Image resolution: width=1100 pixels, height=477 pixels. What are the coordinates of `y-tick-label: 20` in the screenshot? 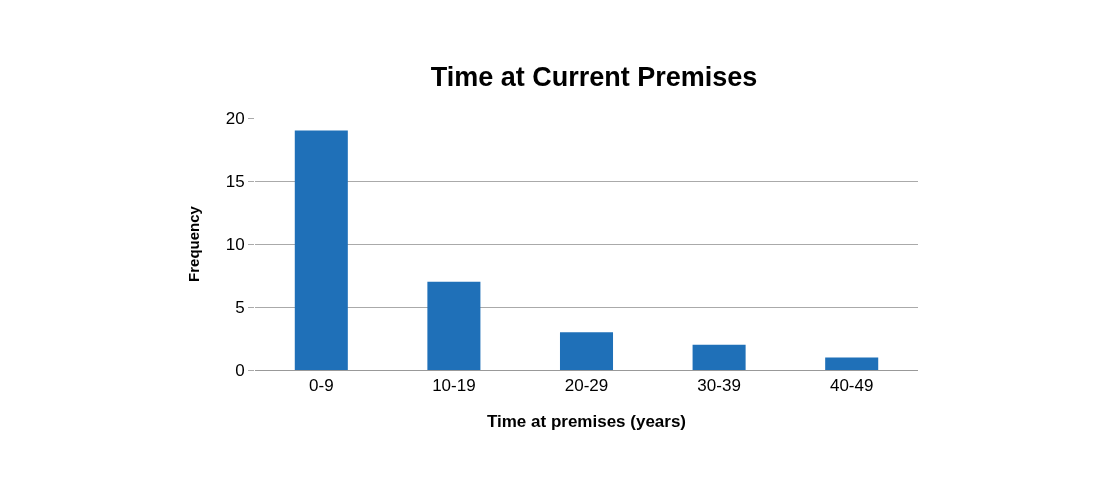 It's located at (235, 118).